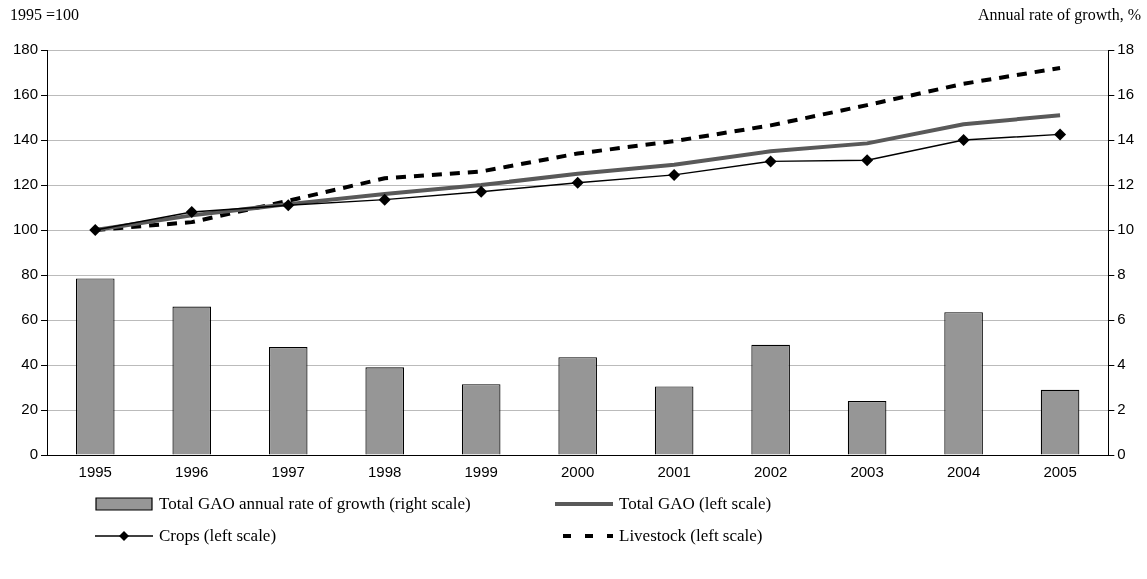  I want to click on legend-label: Total GAO annual rate of growth (right scale), so click(315, 504).